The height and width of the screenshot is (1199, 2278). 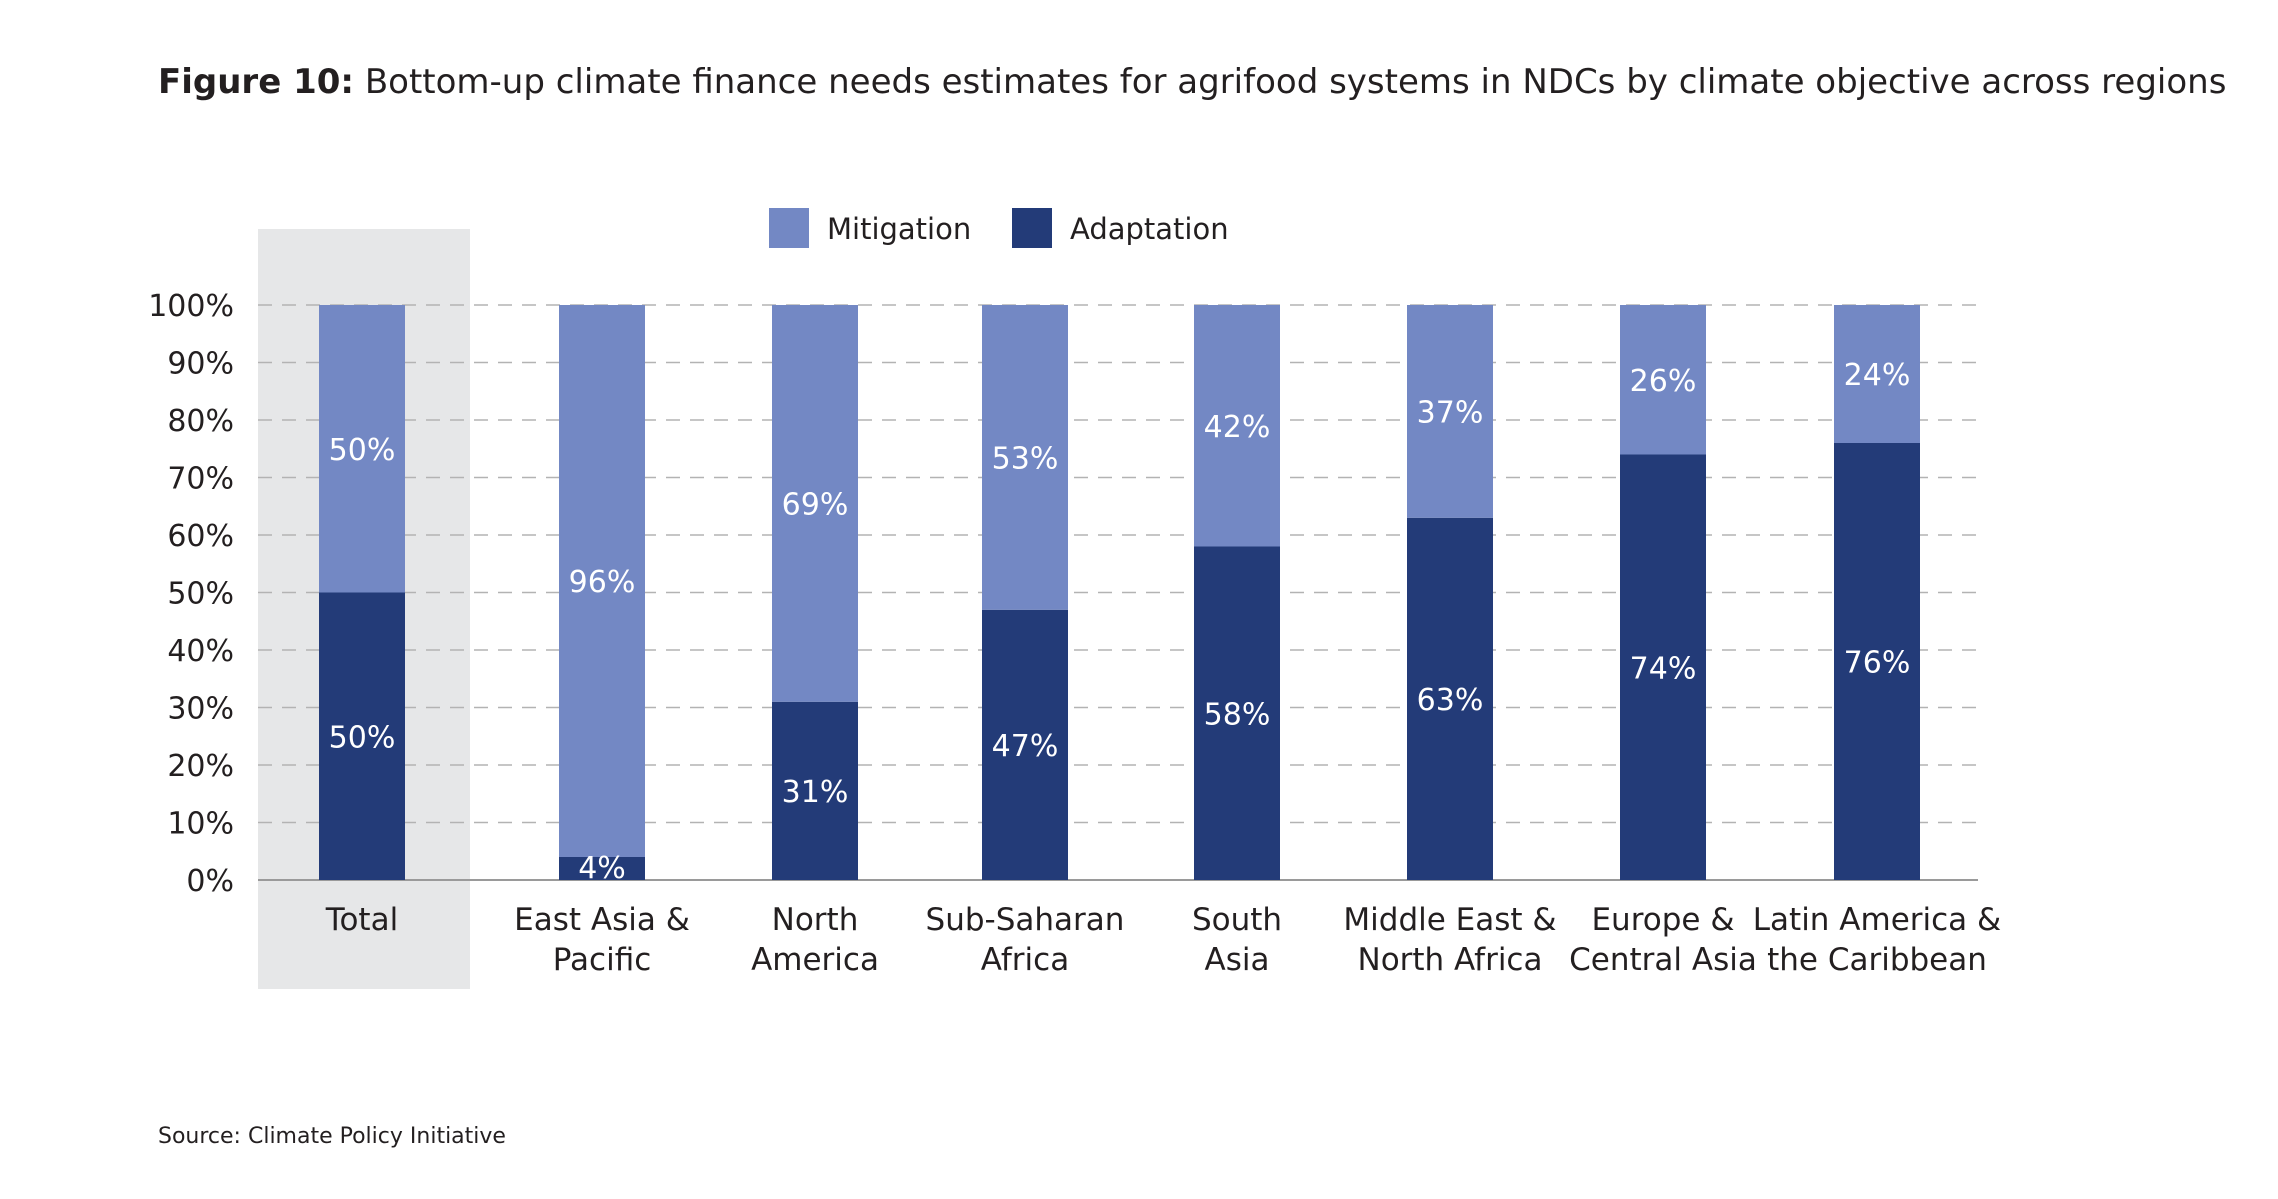 What do you see at coordinates (200, 824) in the screenshot?
I see `y-tick-label: 10%` at bounding box center [200, 824].